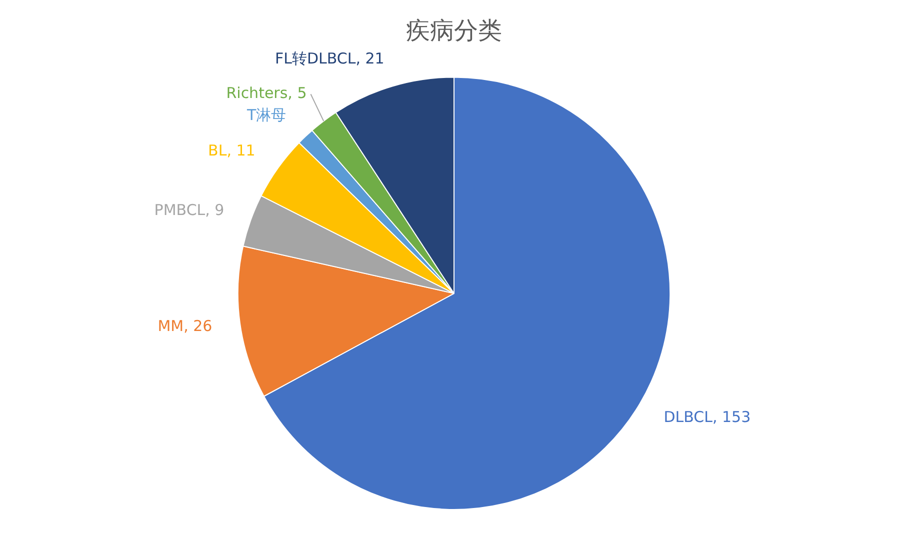 This screenshot has height=540, width=908. I want to click on slice-label: PMBCL, 9, so click(189, 209).